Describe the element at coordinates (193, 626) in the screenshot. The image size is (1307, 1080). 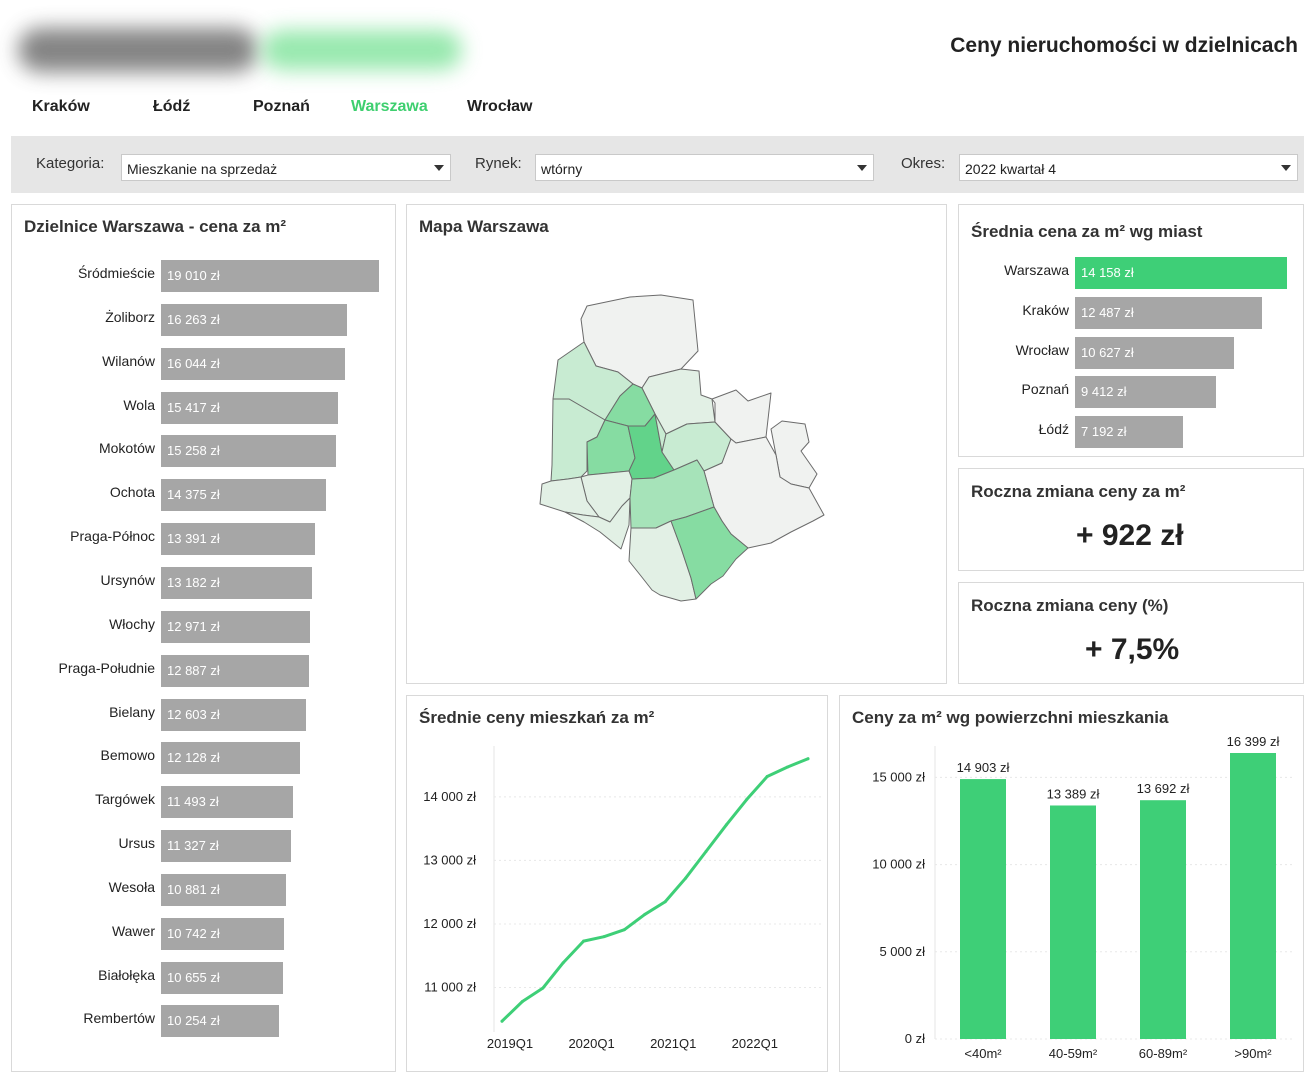
I see `district-bar-value: 12 971 zł` at that location.